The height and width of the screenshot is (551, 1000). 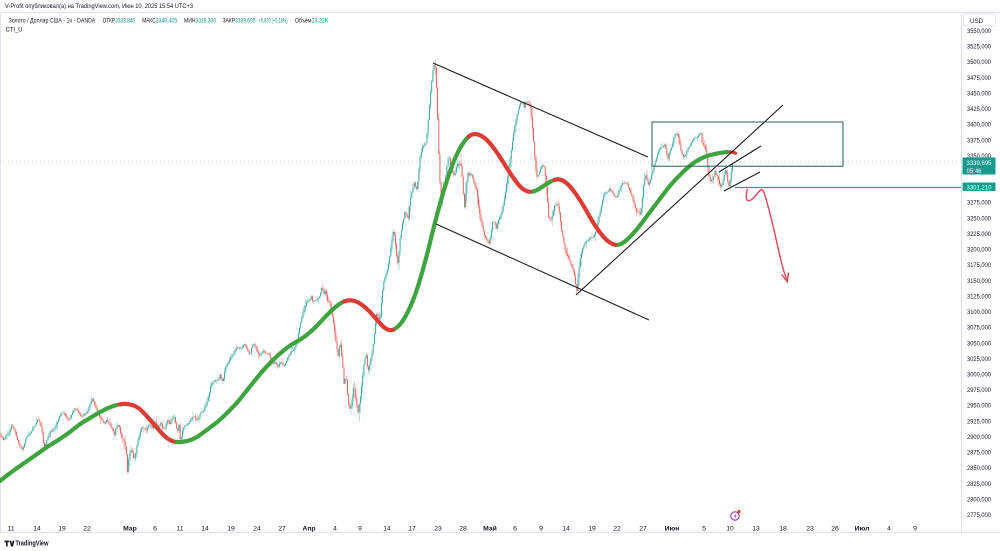 I want to click on svg-text: 2950,000, so click(x=979, y=406).